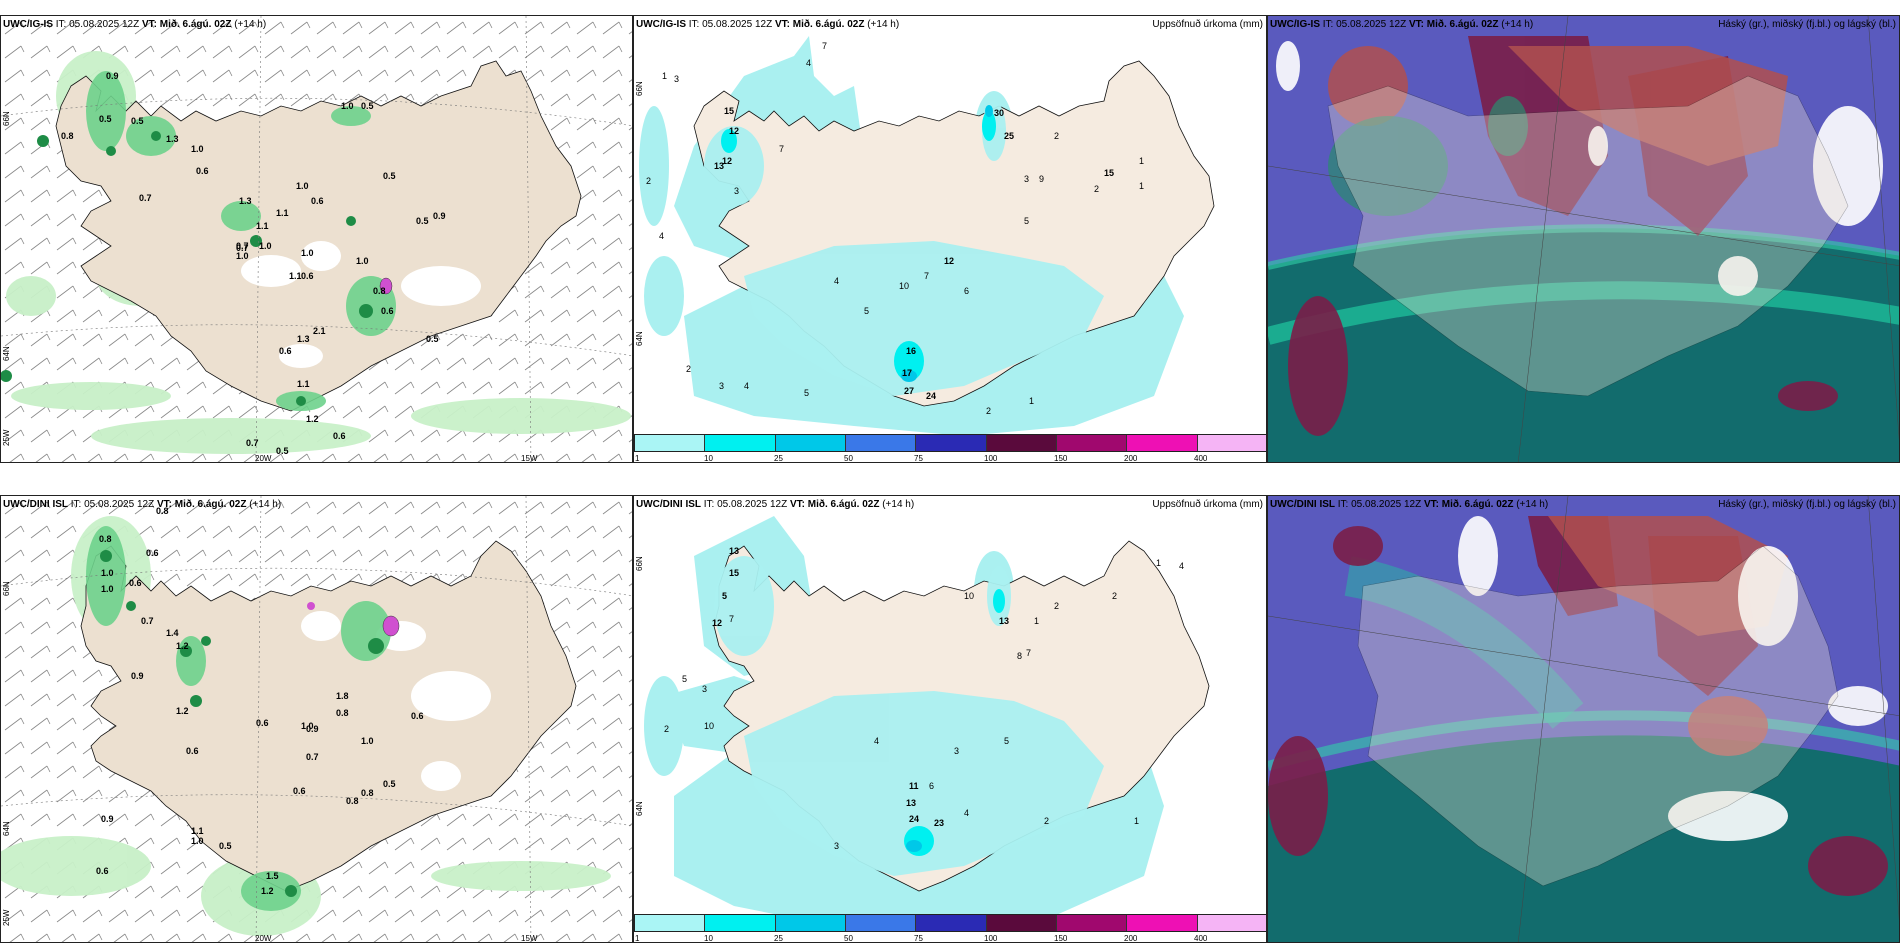 This screenshot has width=1900, height=950. I want to click on contour-label: 1.8, so click(342, 696).